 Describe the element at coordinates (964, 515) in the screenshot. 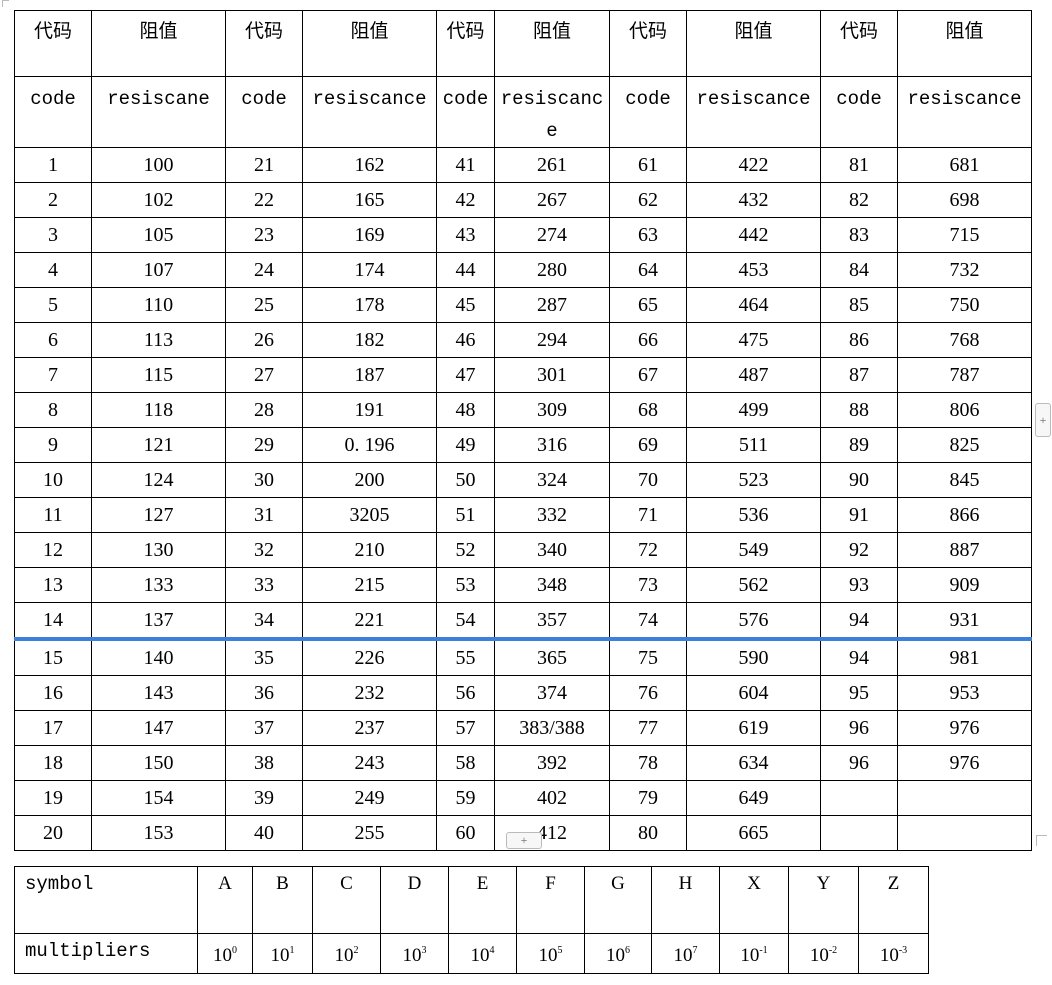

I see `resistance-cell: 866` at that location.